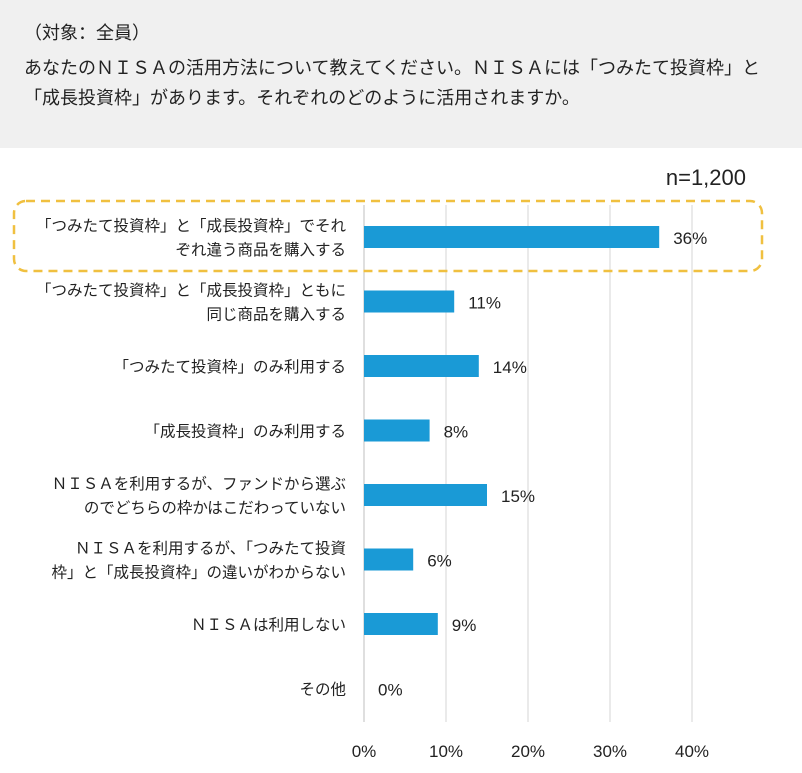 The image size is (802, 773). I want to click on value-label: 11%, so click(484, 303).